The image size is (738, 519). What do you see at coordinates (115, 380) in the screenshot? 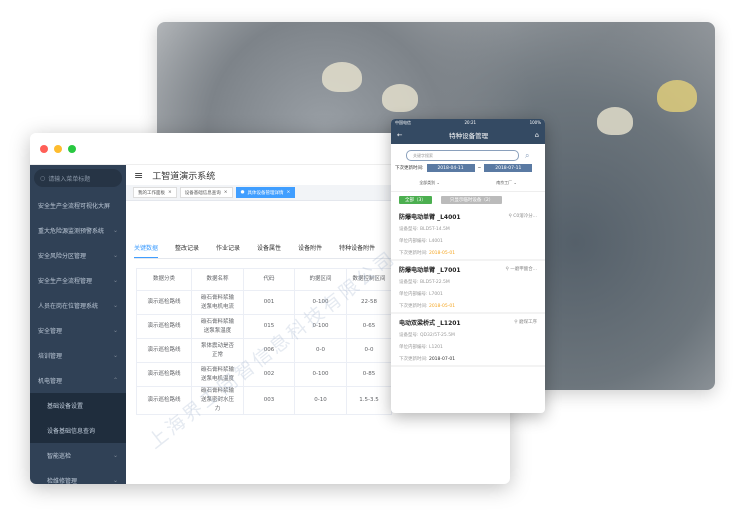
I see `chevron-up-icon: ⌃` at bounding box center [115, 380].